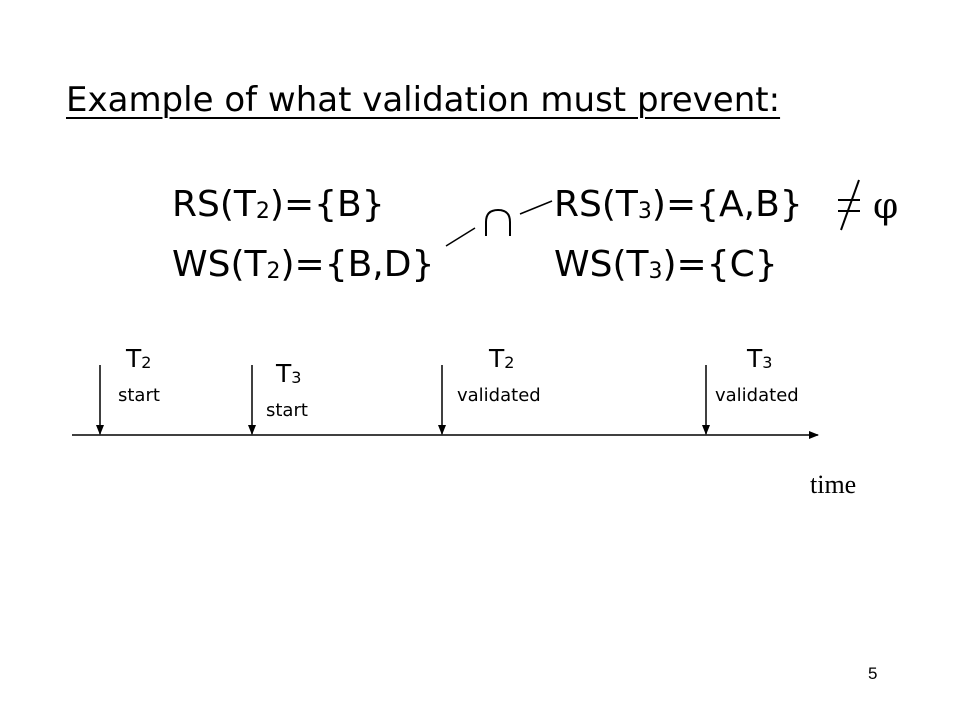 The image size is (960, 720). I want to click on timeline-label-t2-validated: T2, so click(502, 358).